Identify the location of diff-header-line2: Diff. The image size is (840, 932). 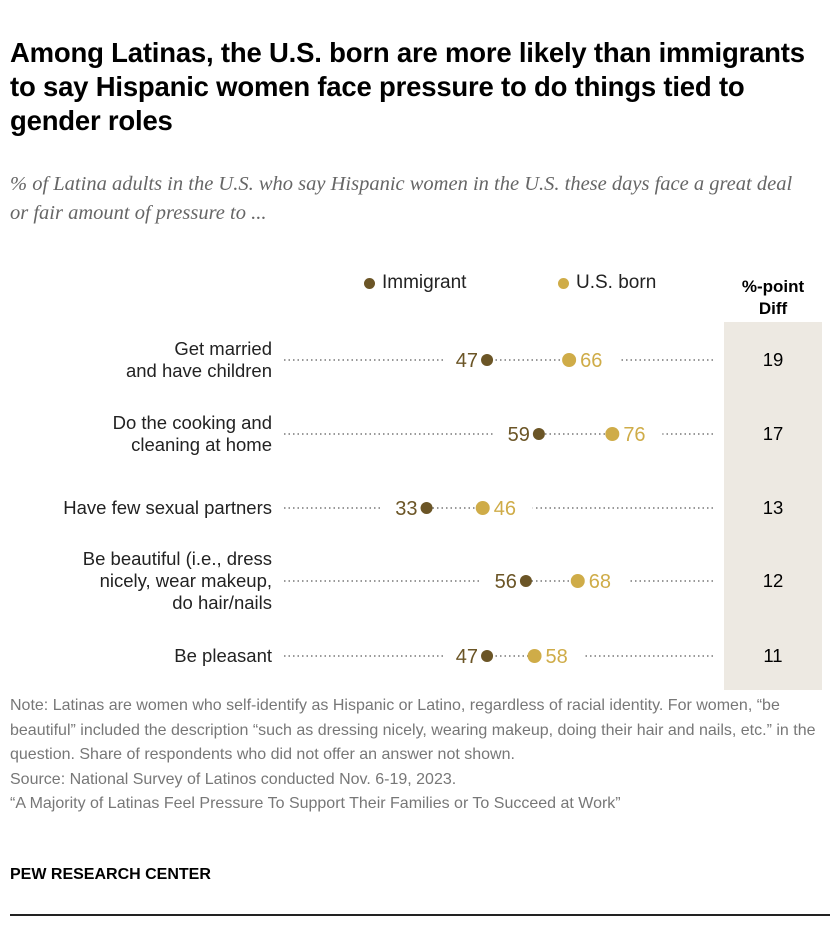
(773, 308).